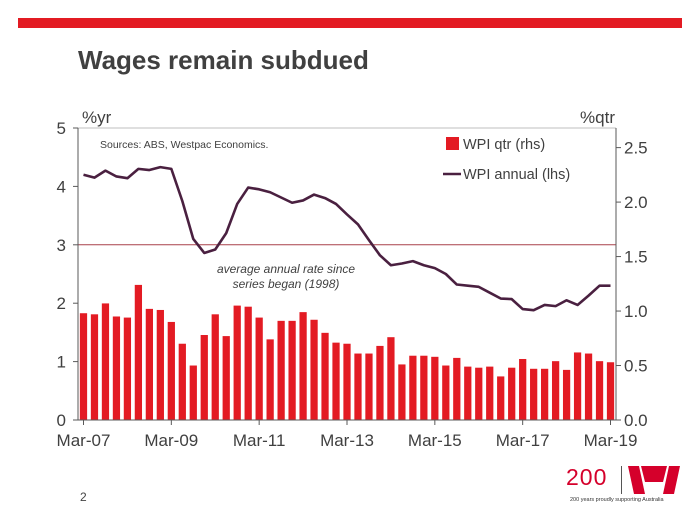 The width and height of the screenshot is (700, 525). Describe the element at coordinates (347, 440) in the screenshot. I see `x-tick-label: Mar-13` at that location.